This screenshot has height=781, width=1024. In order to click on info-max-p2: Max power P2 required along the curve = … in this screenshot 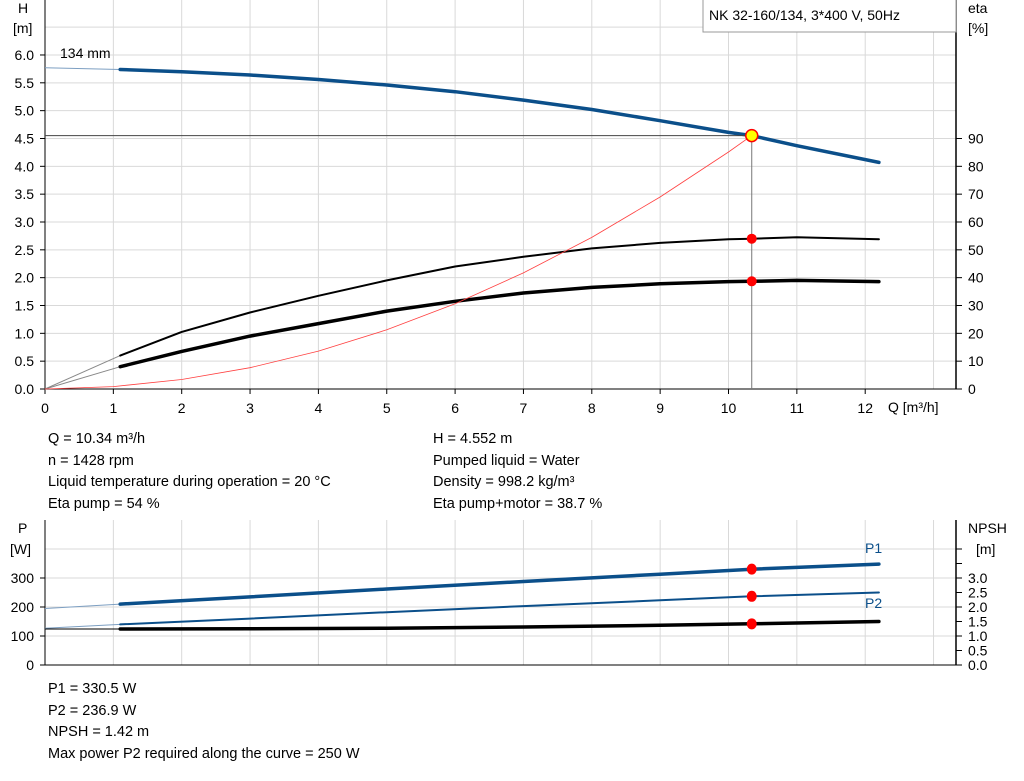, I will do `click(204, 753)`.